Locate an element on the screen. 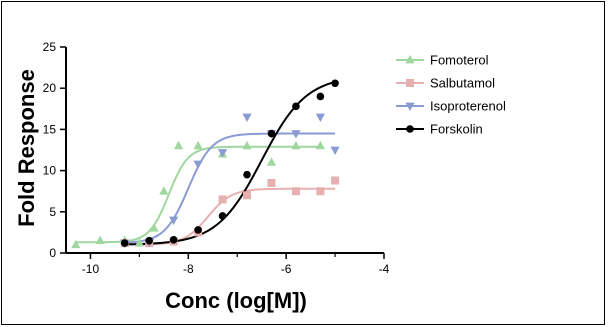 Image resolution: width=608 pixels, height=327 pixels. y-tick-label: 10 is located at coordinates (50, 171).